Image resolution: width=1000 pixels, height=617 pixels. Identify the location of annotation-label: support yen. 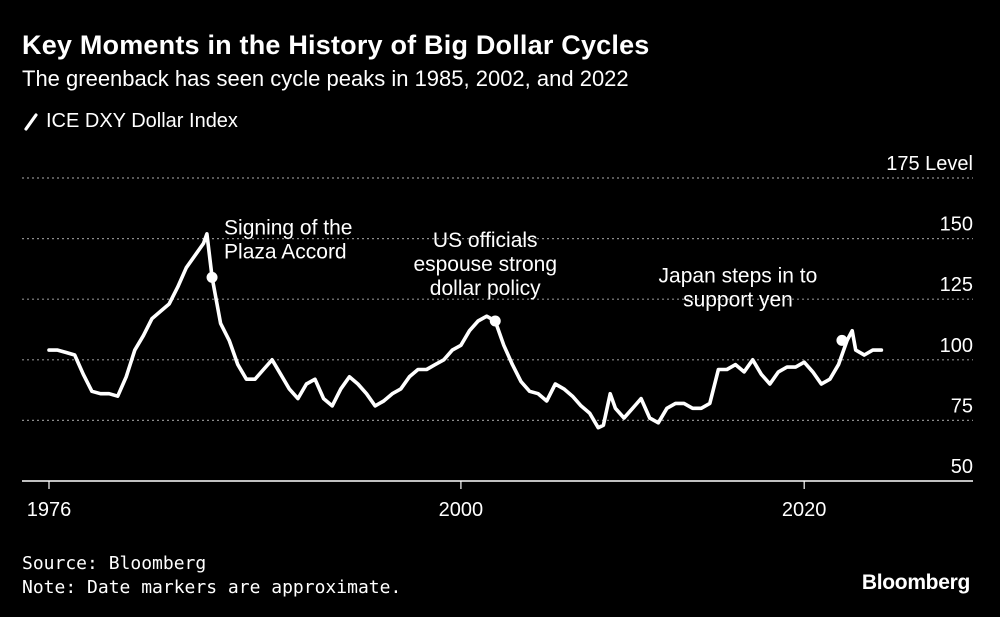
(738, 299).